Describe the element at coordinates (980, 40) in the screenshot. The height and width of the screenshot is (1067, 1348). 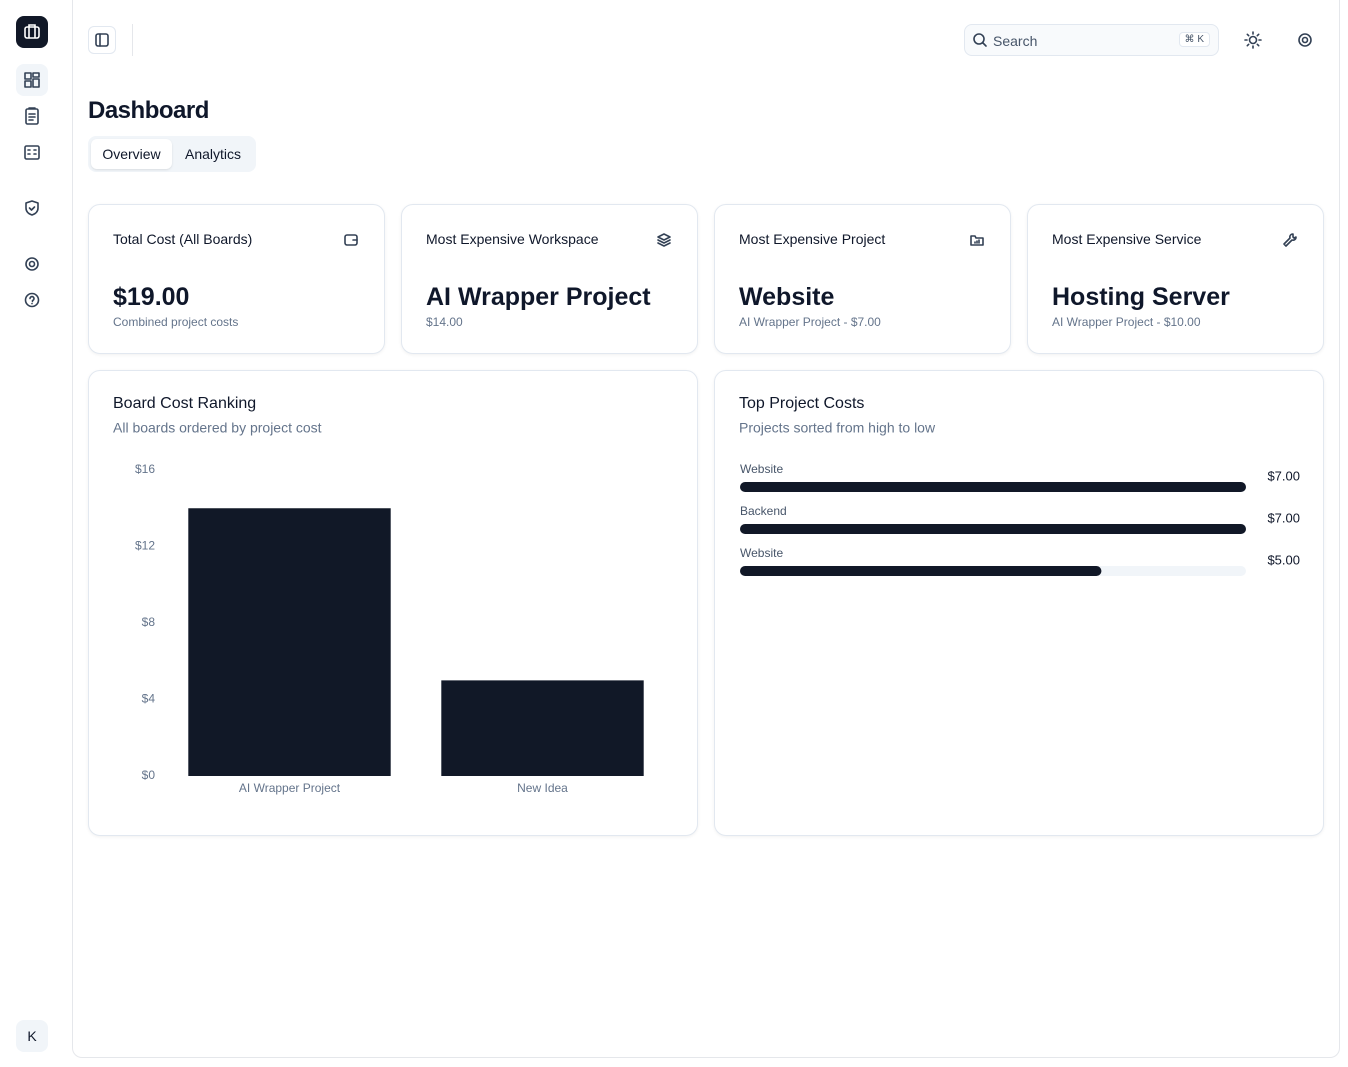
I see `search-icon` at that location.